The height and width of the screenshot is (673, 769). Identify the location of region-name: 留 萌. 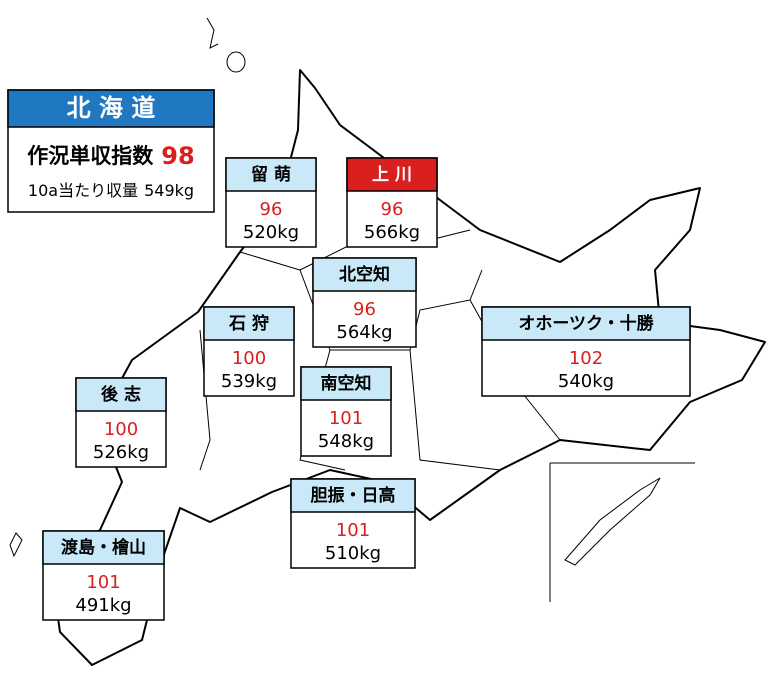
(271, 174).